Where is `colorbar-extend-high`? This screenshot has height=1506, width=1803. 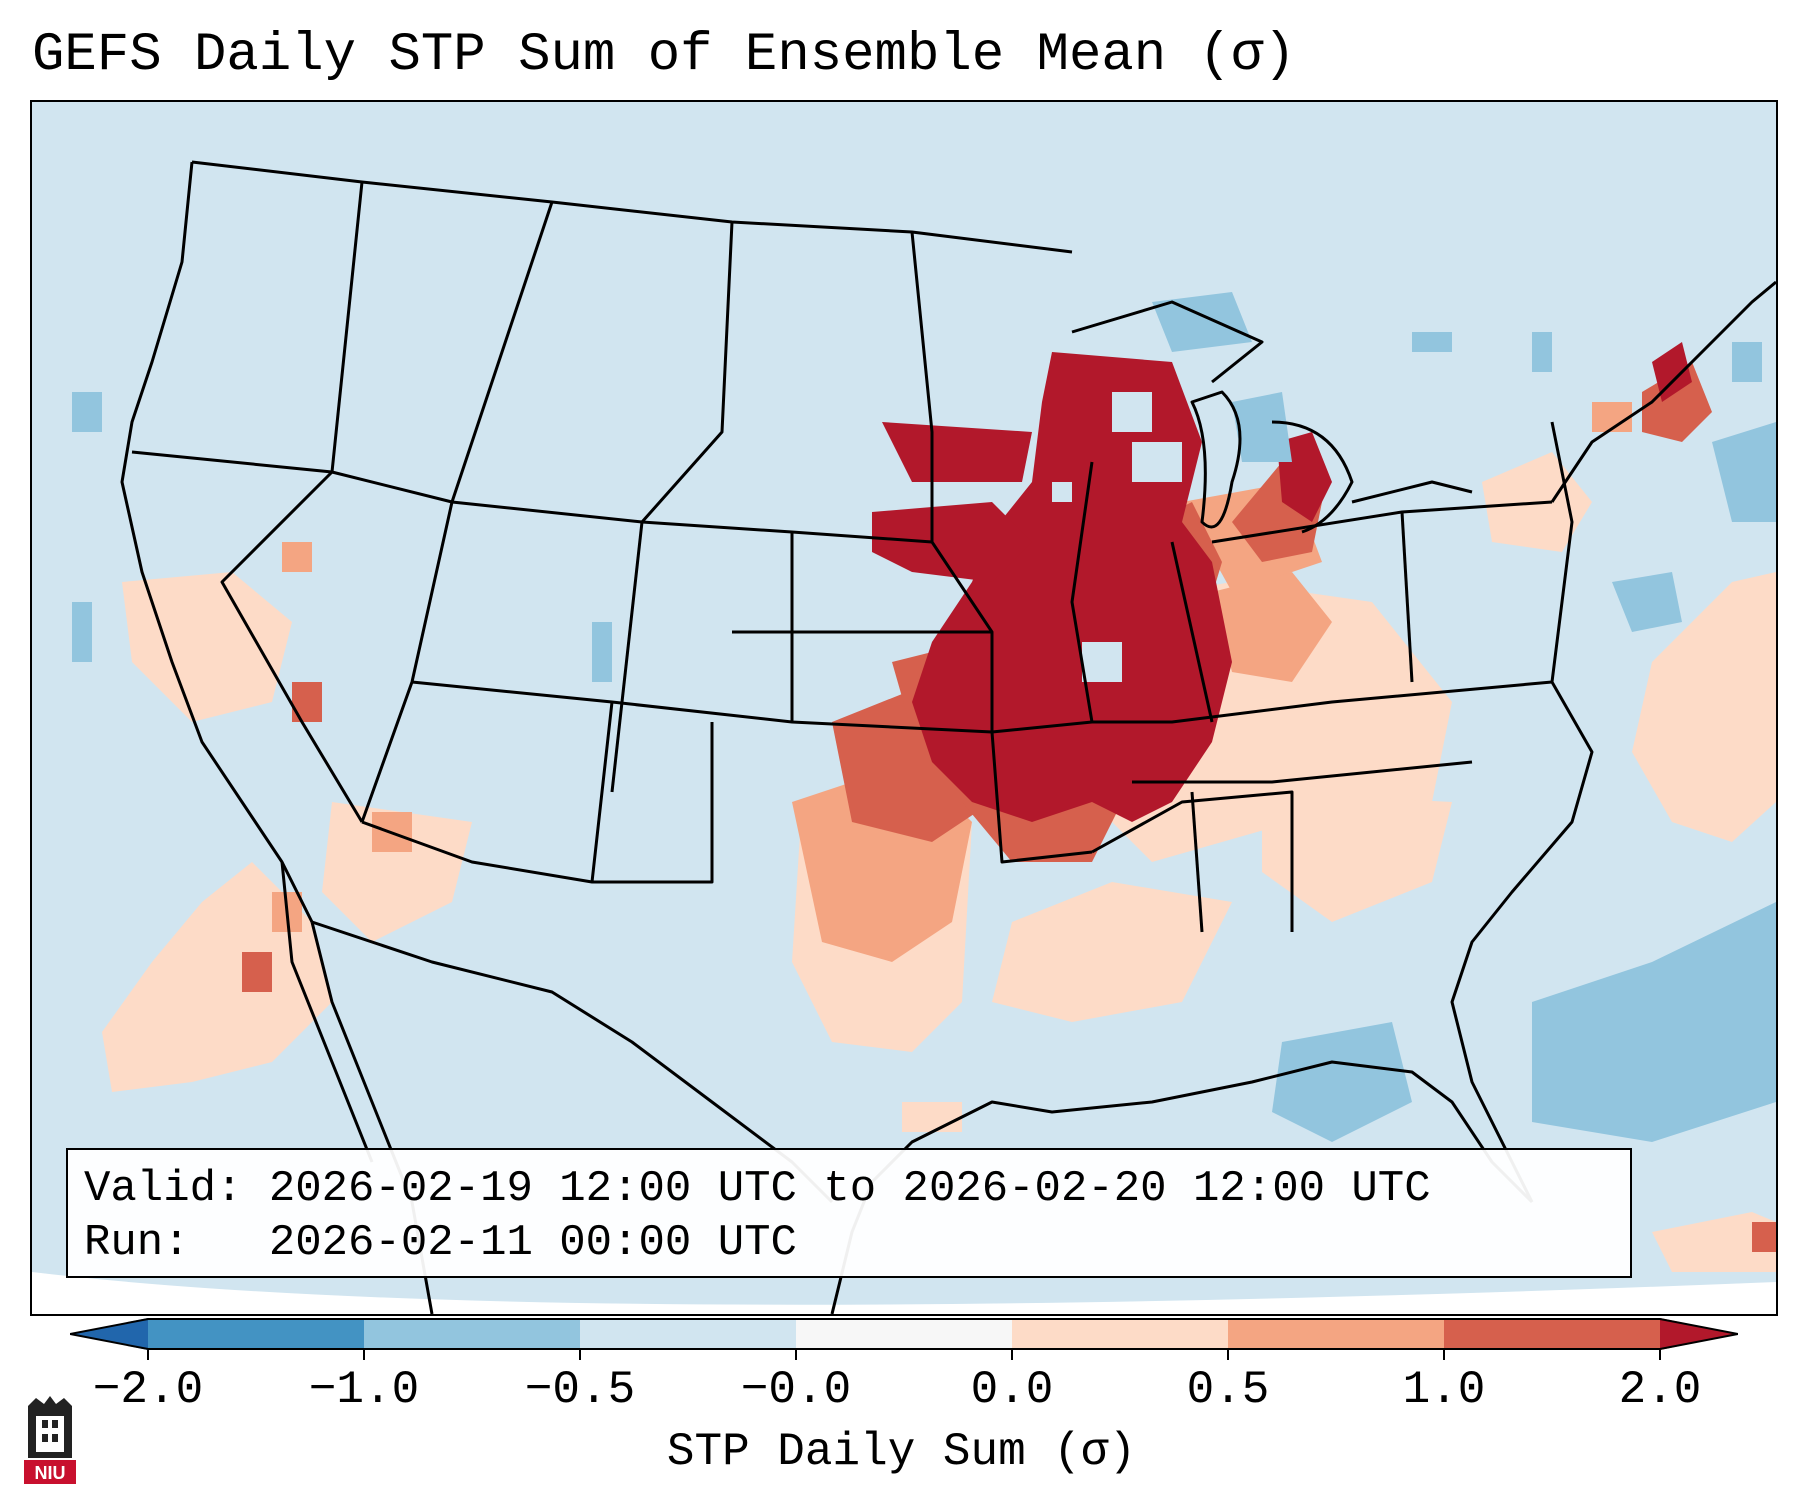 colorbar-extend-high is located at coordinates (1699, 1334).